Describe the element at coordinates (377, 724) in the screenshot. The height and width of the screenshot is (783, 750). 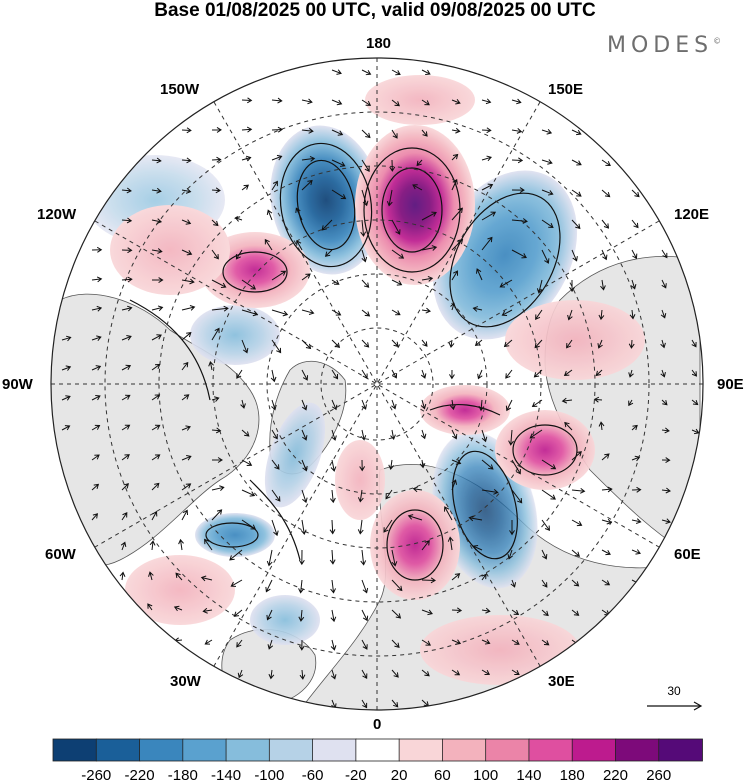
I see `lon-label-0: 0` at that location.